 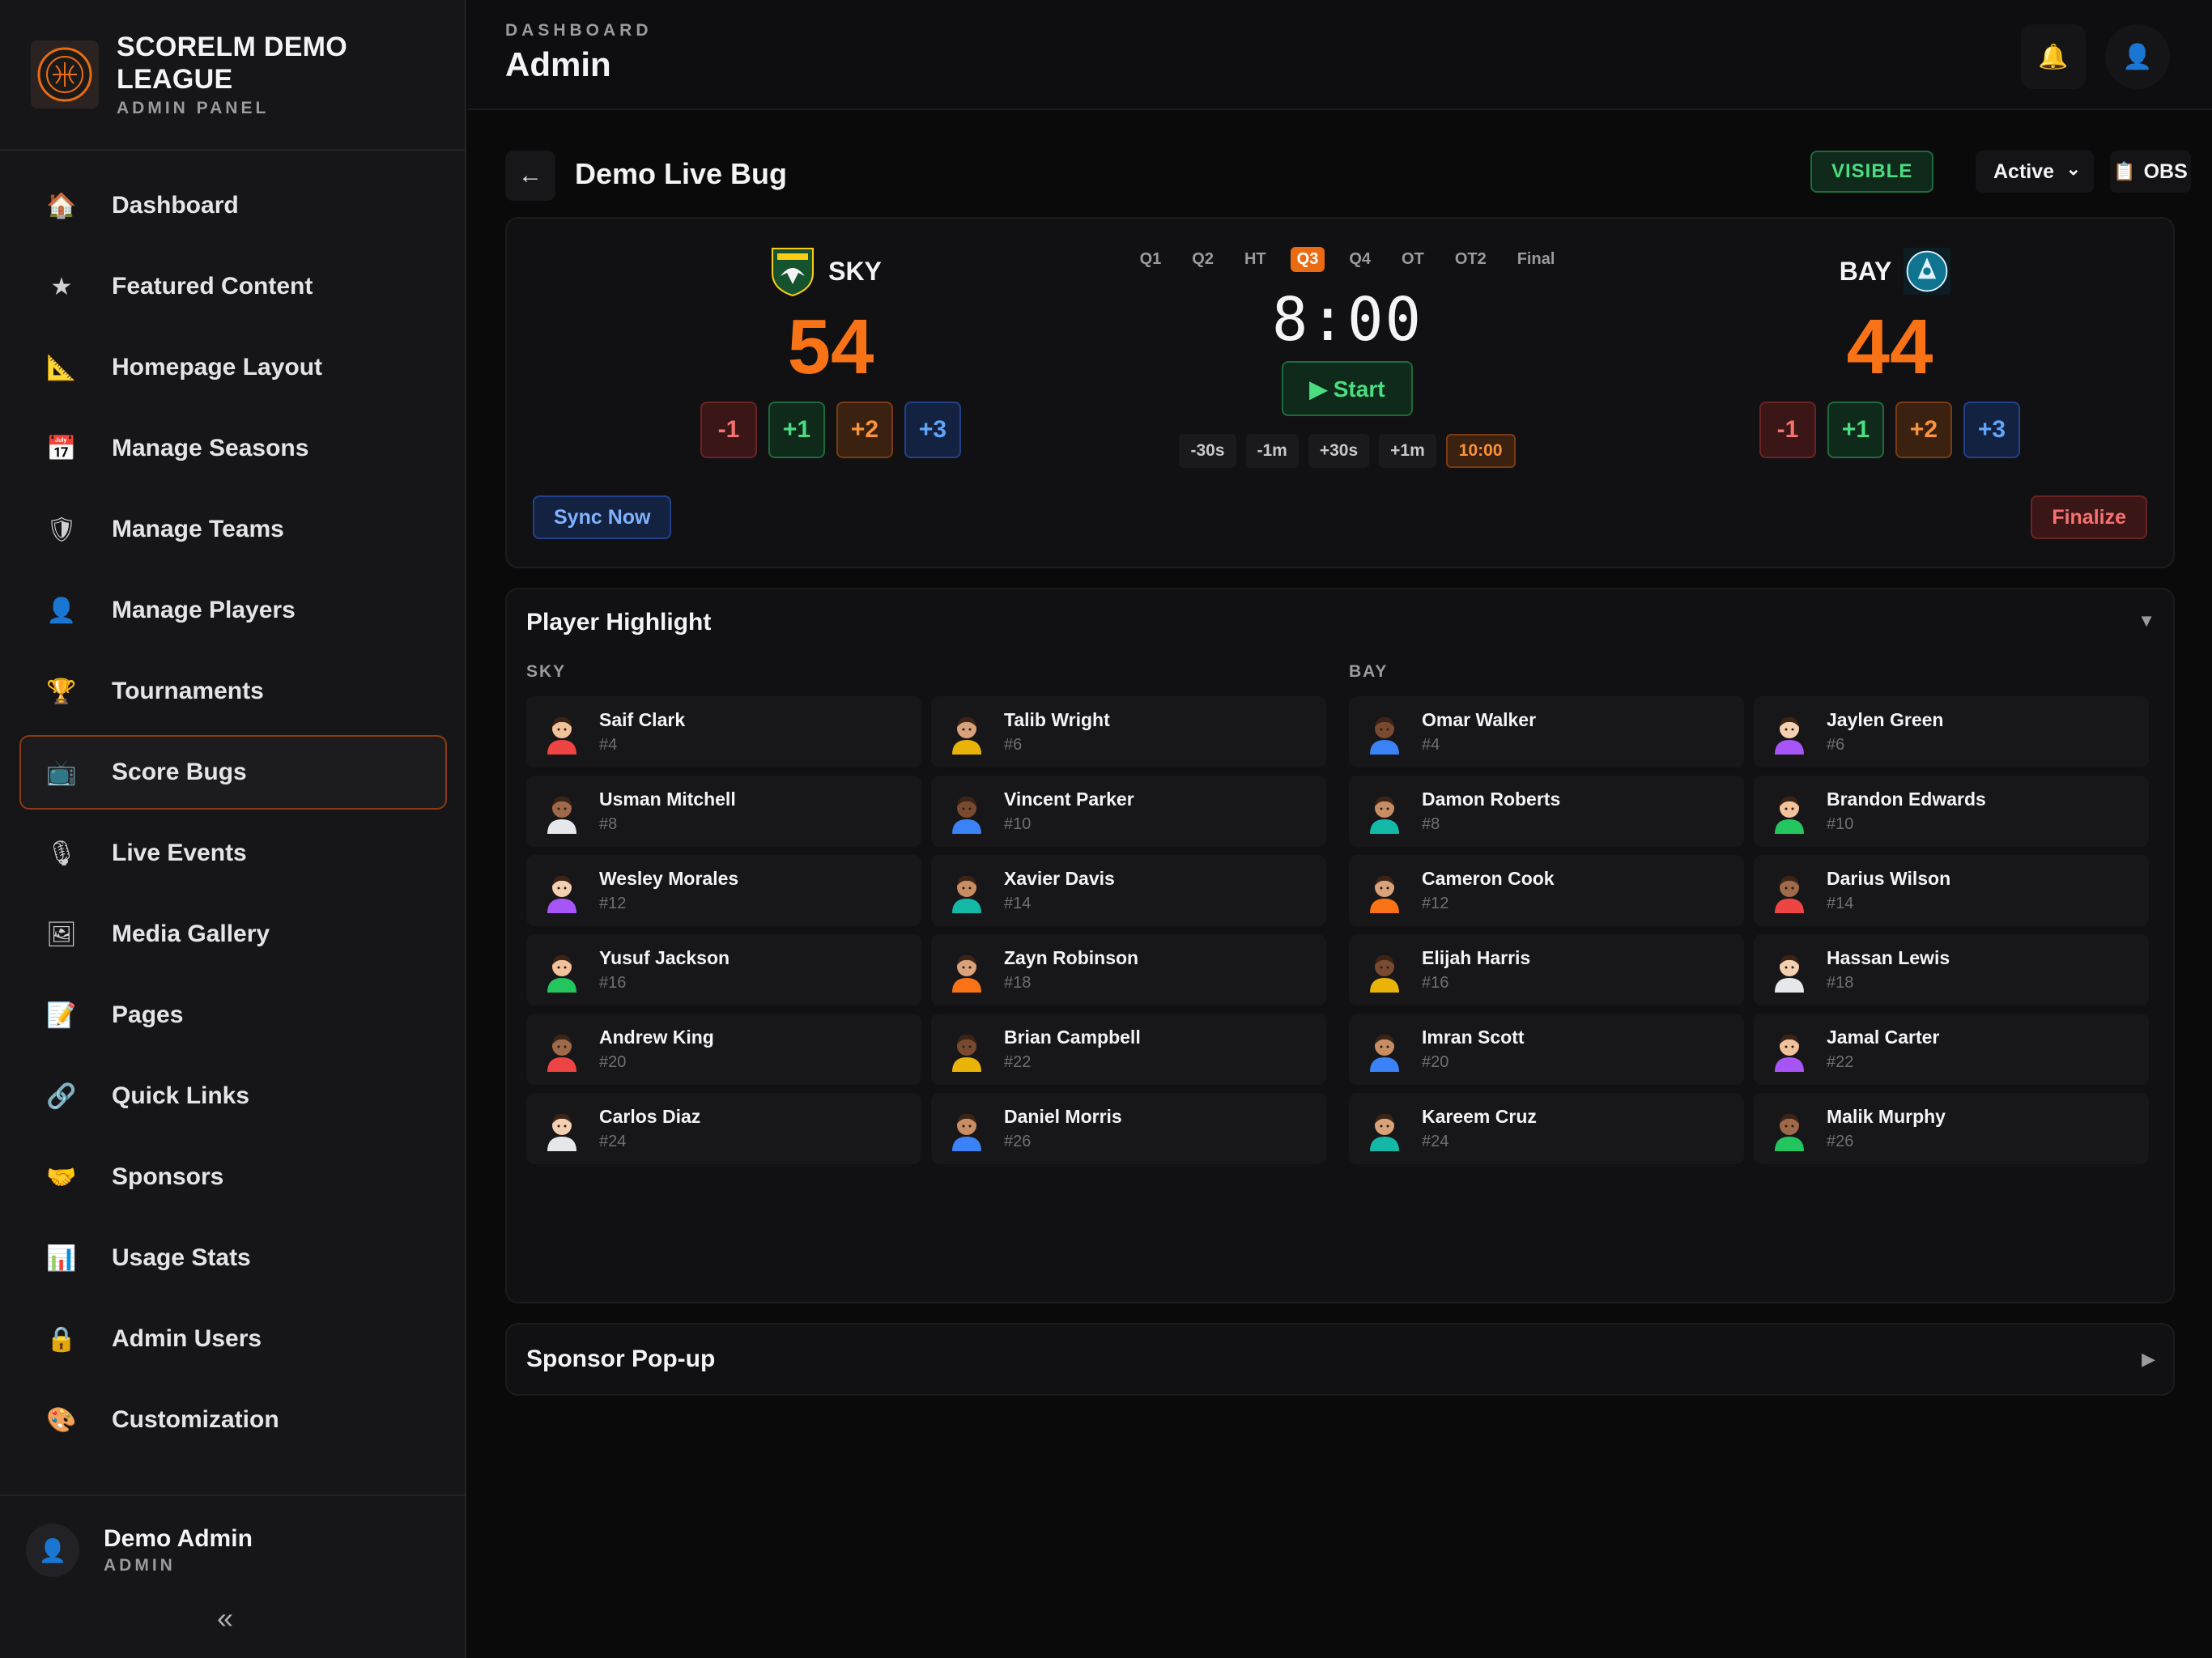 What do you see at coordinates (1436, 1062) in the screenshot?
I see `player-number: #20` at bounding box center [1436, 1062].